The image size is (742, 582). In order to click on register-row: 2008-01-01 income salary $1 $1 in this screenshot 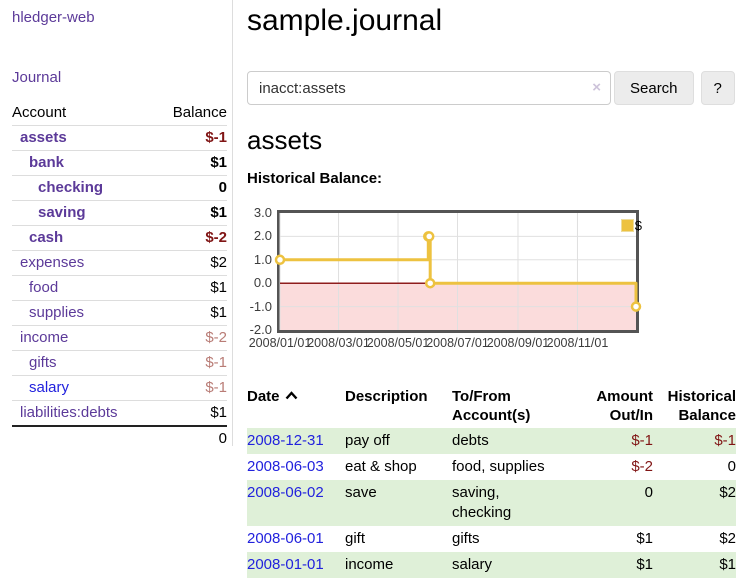, I will do `click(491, 565)`.